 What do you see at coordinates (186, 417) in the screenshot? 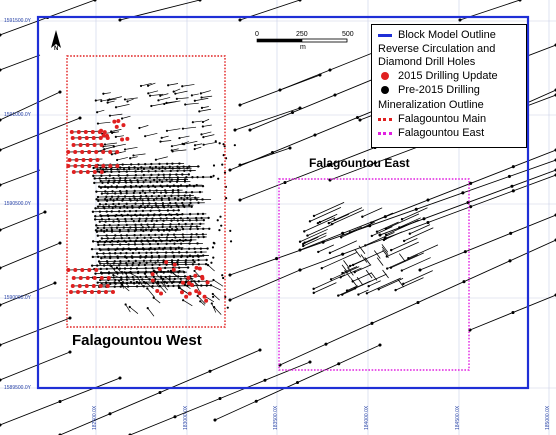
I see `coord-x-183000: 183000.0X` at bounding box center [186, 417].